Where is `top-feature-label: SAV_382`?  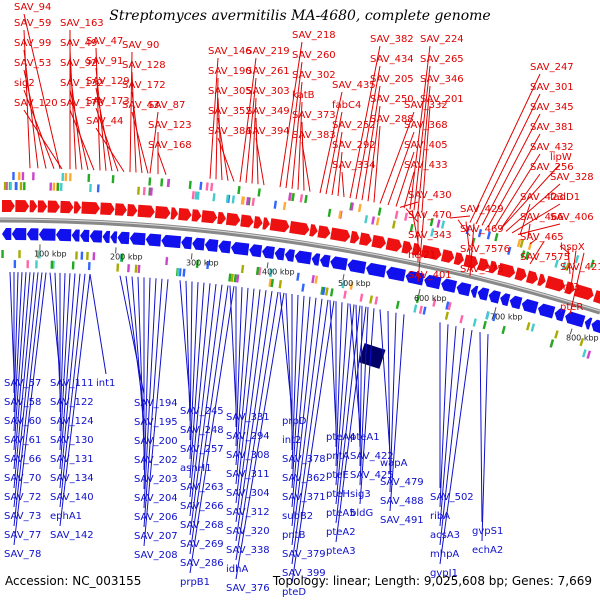
top-feature-label: SAV_382 is located at coordinates (392, 39).